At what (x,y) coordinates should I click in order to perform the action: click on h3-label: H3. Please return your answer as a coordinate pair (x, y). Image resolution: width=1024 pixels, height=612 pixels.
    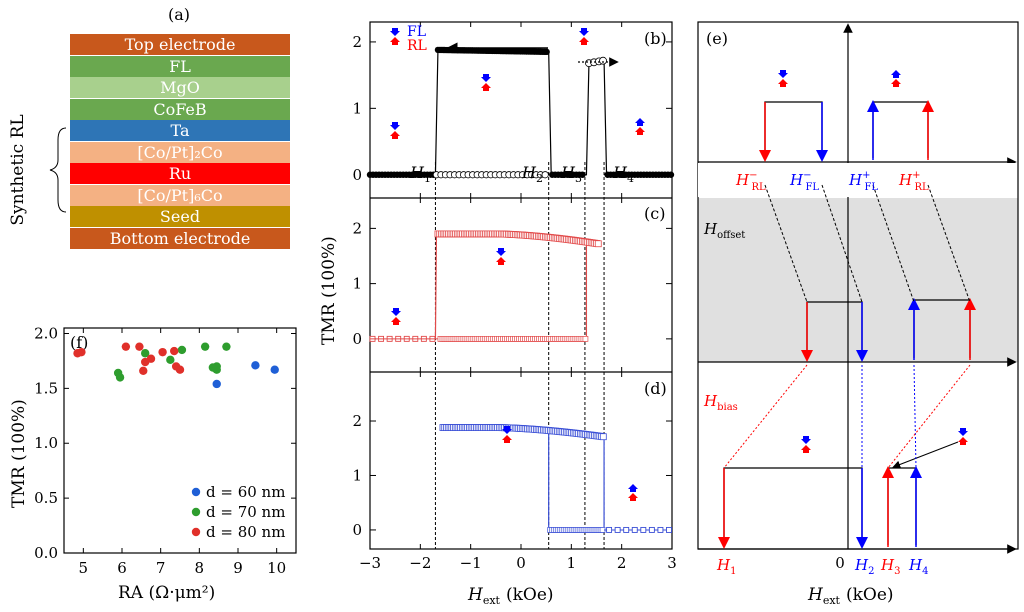
    Looking at the image, I should click on (571, 174).